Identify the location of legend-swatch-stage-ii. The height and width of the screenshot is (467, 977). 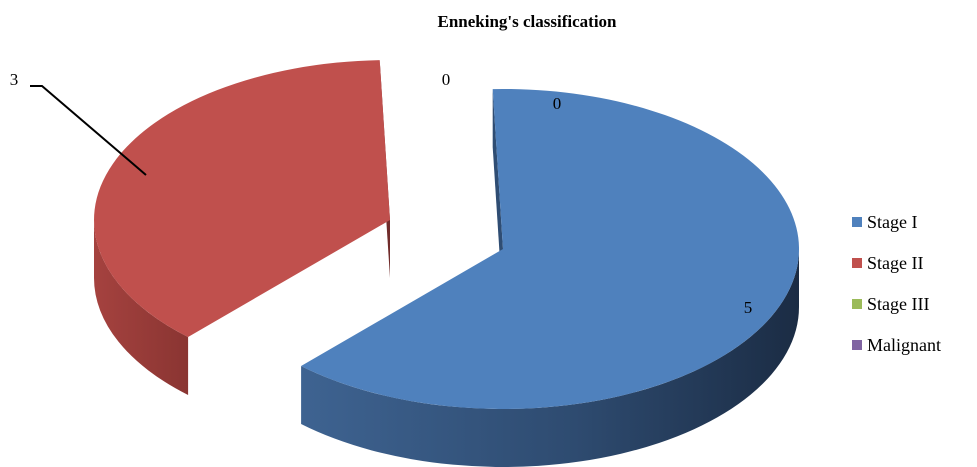
(857, 263).